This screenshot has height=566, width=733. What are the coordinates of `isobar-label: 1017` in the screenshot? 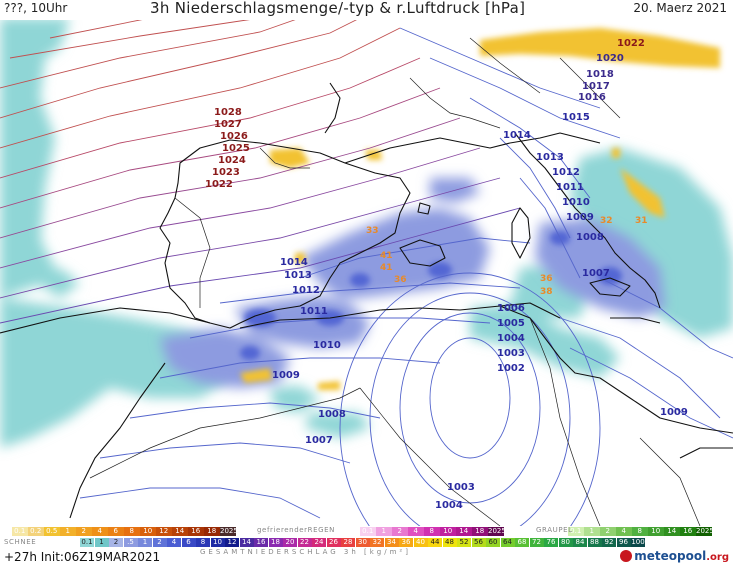 It's located at (596, 86).